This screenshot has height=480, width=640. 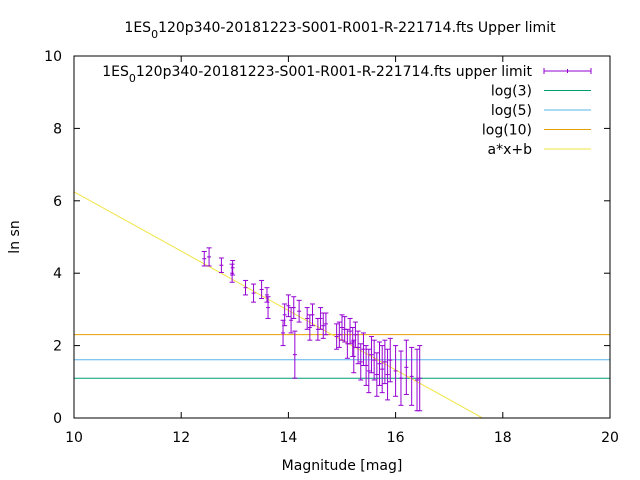 I want to click on legend-label-pre: 1ES, so click(x=115, y=72).